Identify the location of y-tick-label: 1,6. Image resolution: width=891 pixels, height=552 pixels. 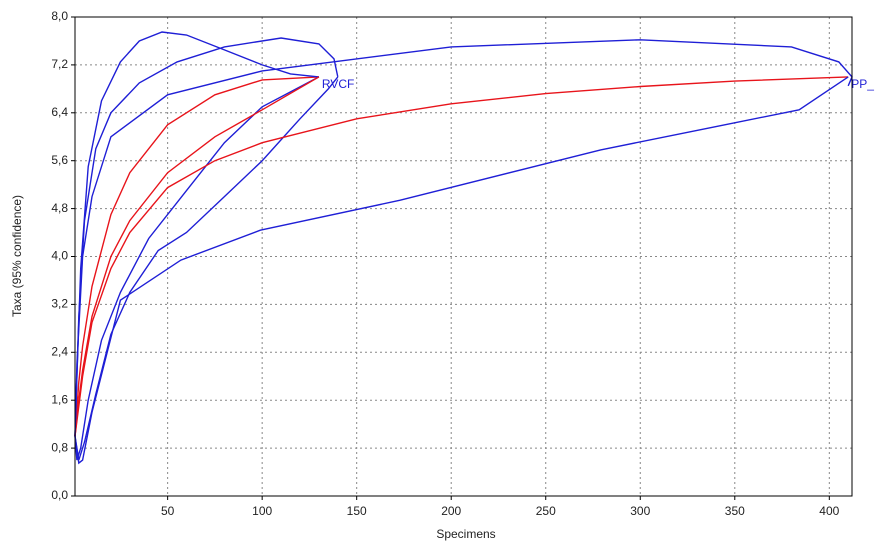
(59, 399).